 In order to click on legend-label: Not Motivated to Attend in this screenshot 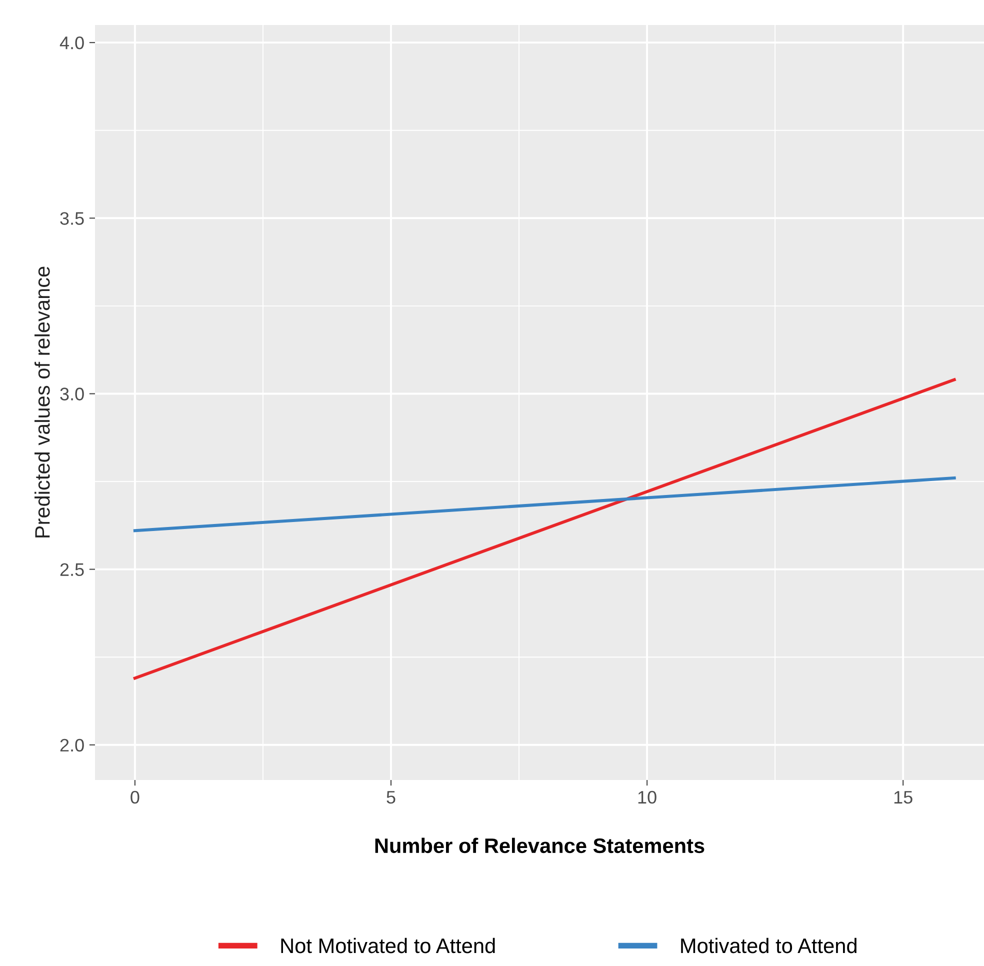, I will do `click(388, 946)`.